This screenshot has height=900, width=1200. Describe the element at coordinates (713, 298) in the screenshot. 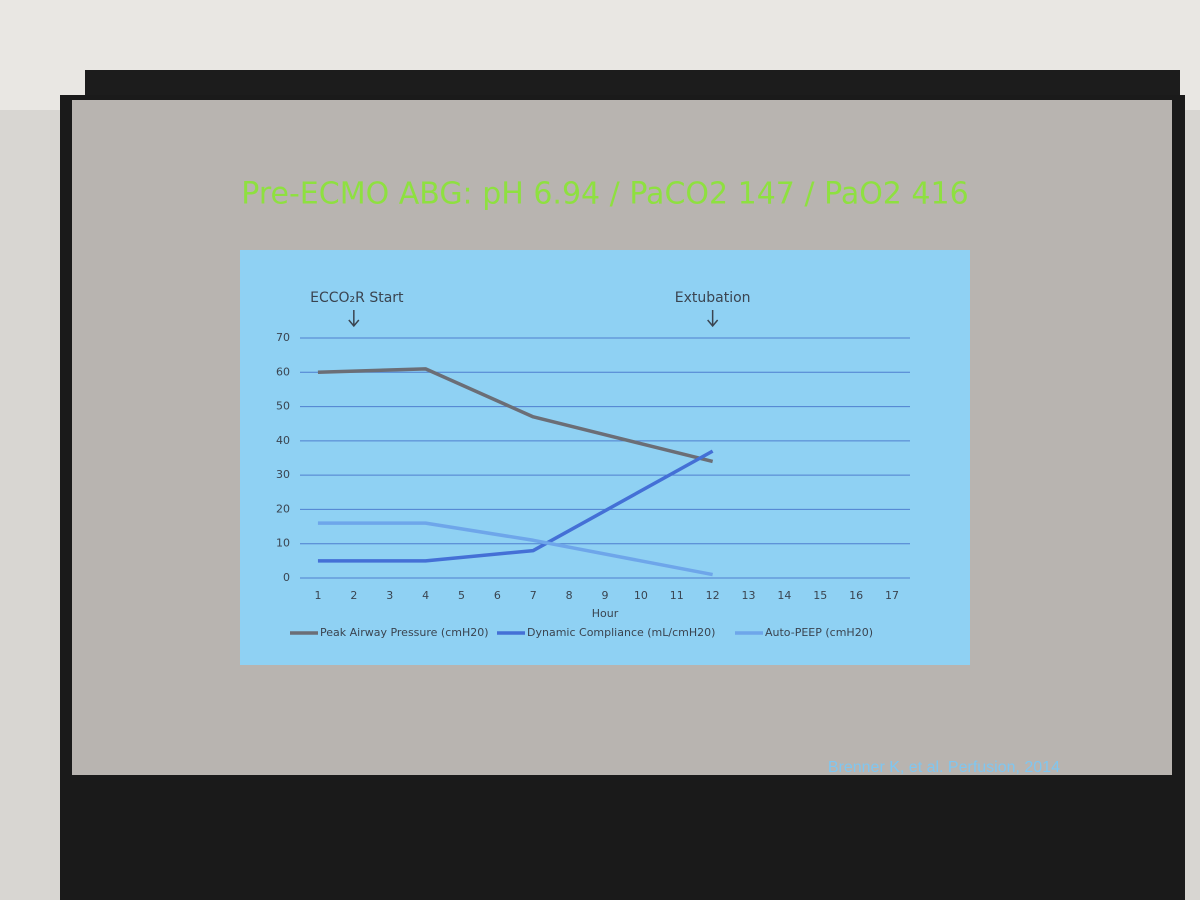

I see `annotation: Extubation` at that location.